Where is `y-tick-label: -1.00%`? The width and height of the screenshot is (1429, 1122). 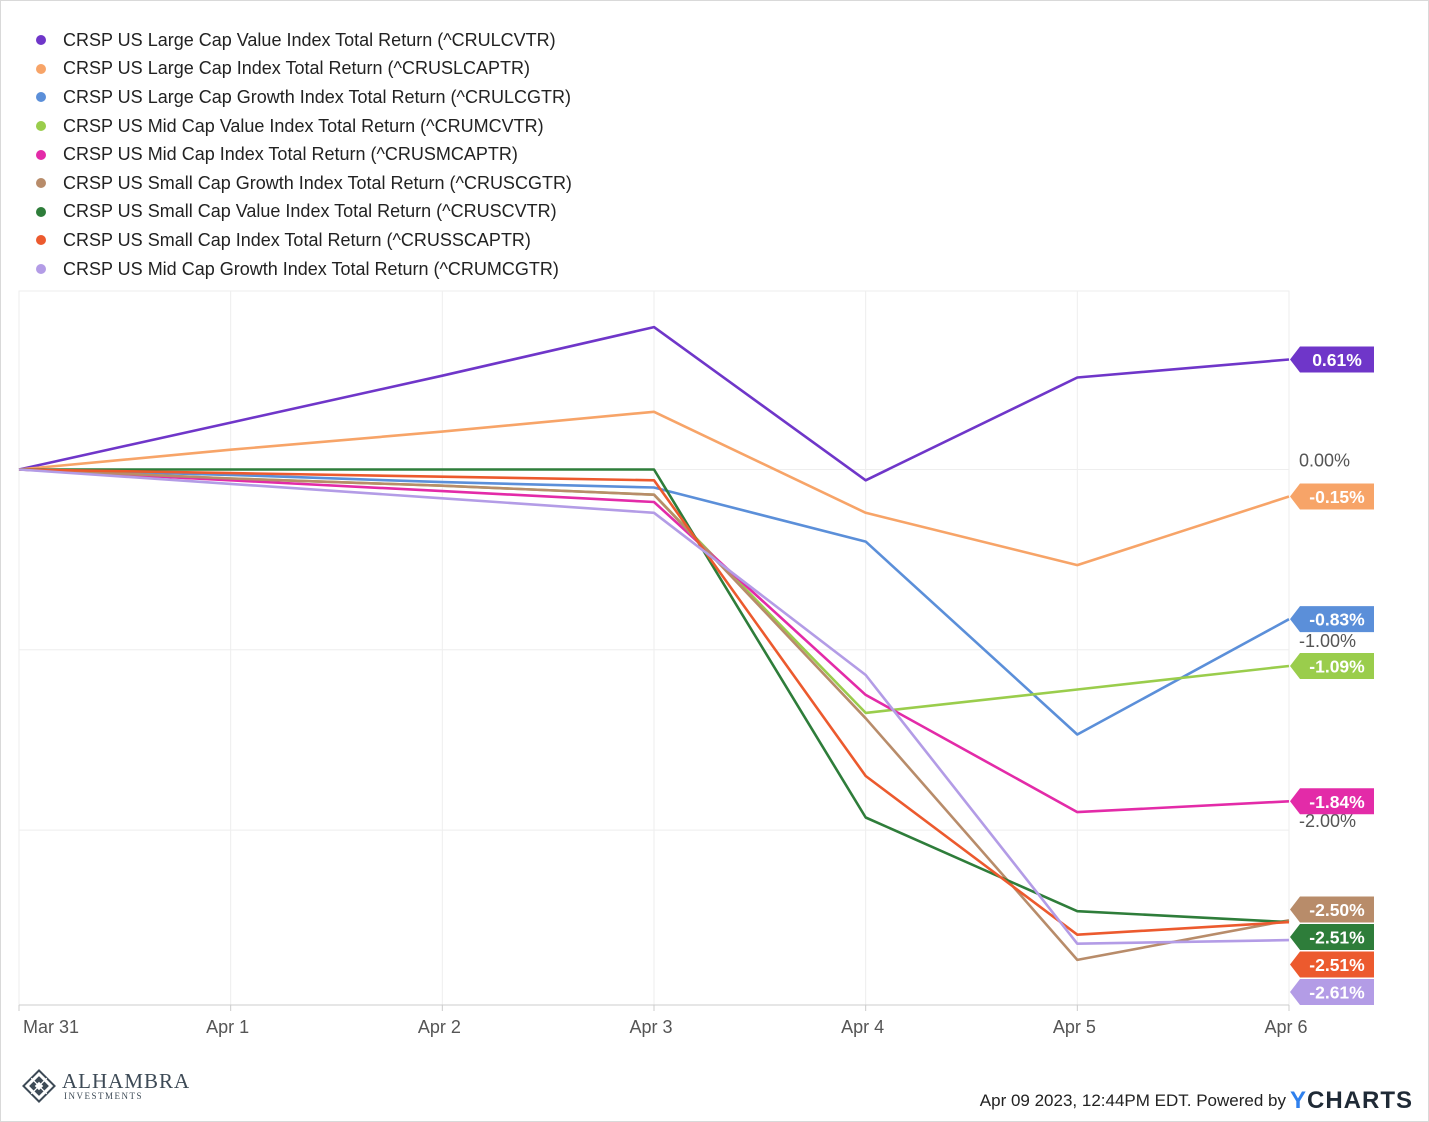
y-tick-label: -1.00% is located at coordinates (1327, 641).